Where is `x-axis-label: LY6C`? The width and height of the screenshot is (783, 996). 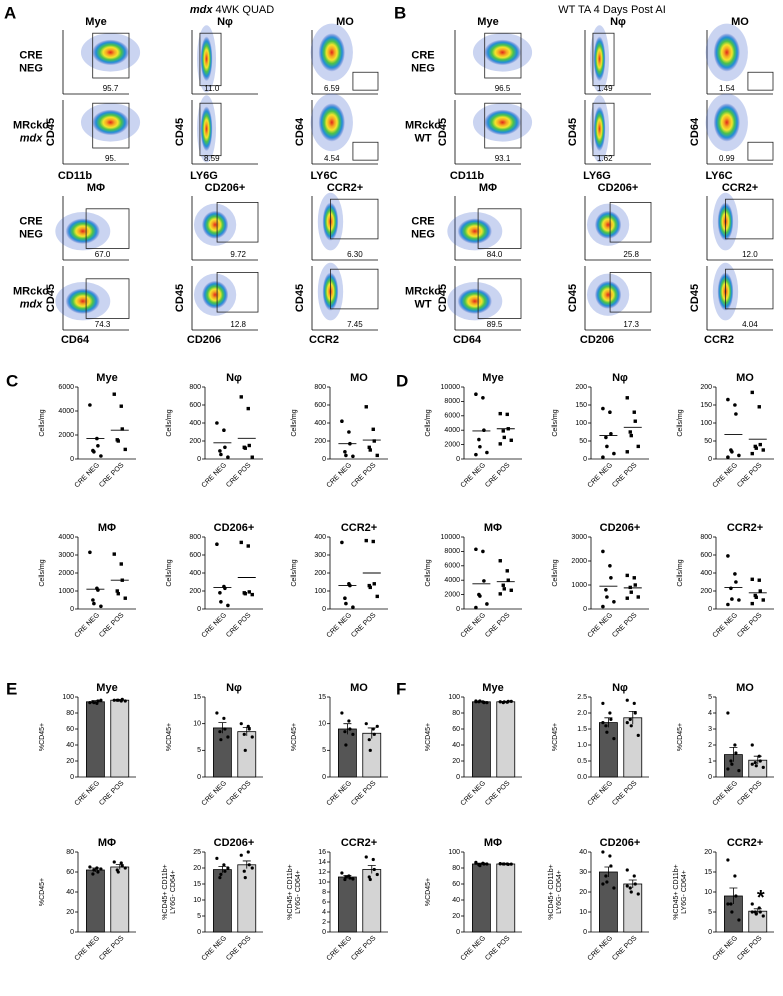 x-axis-label: LY6C is located at coordinates (718, 176).